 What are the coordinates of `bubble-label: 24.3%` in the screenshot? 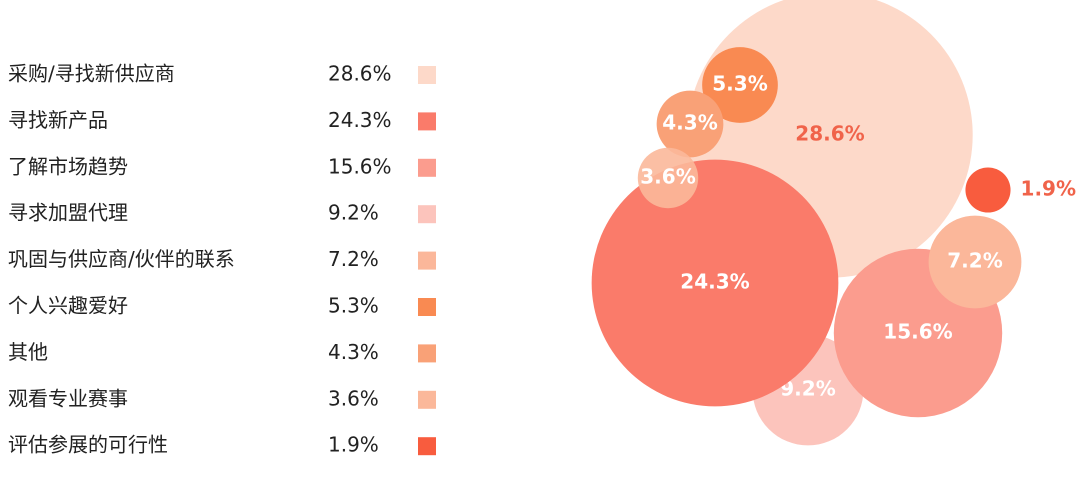 It's located at (714, 282).